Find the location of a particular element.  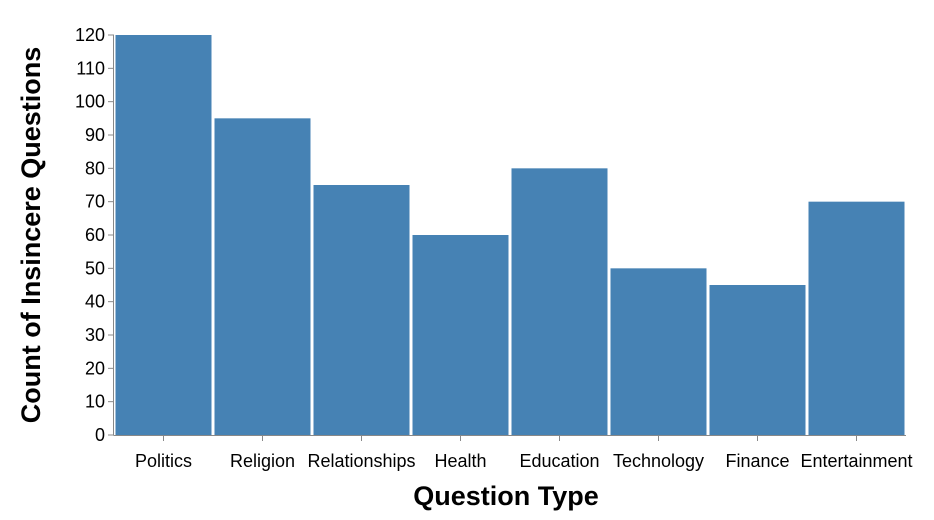

bar-health is located at coordinates (460, 335).